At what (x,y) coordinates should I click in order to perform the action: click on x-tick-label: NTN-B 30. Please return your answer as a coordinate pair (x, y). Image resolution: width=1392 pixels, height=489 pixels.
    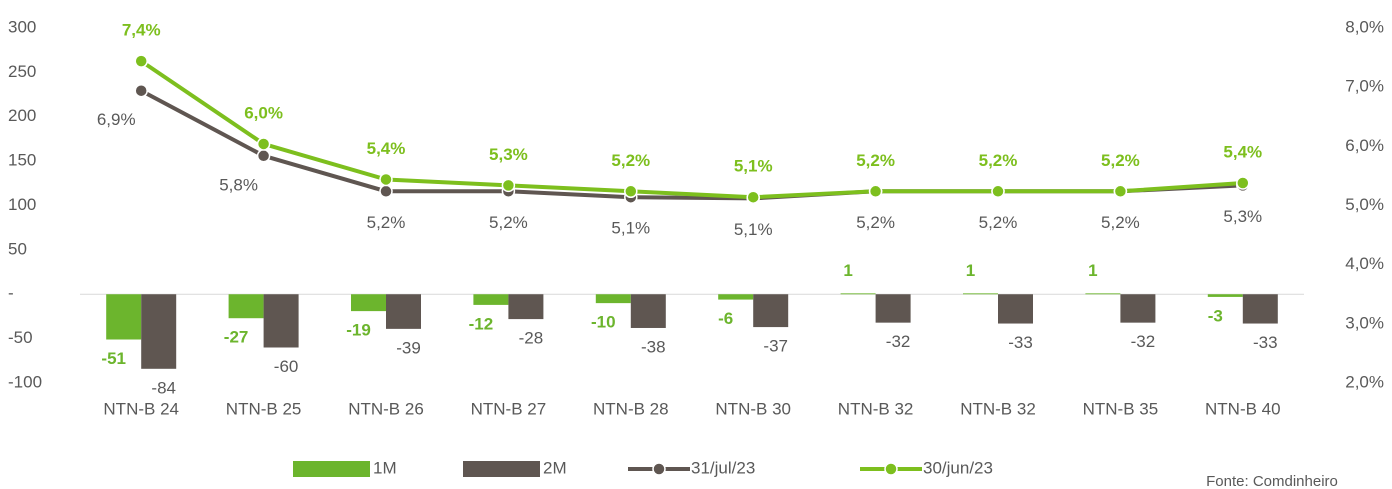
    Looking at the image, I should click on (753, 408).